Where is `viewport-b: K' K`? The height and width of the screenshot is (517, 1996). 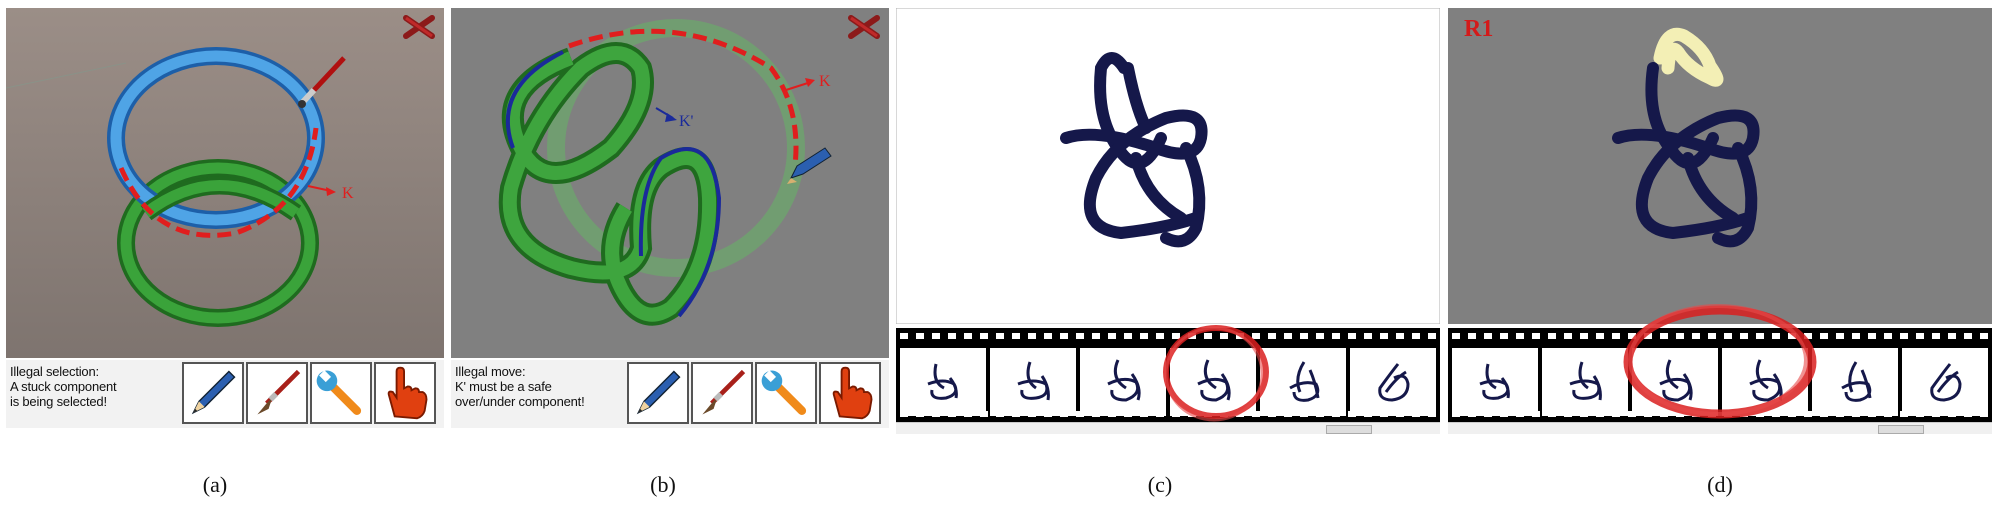
viewport-b: K' K is located at coordinates (670, 183).